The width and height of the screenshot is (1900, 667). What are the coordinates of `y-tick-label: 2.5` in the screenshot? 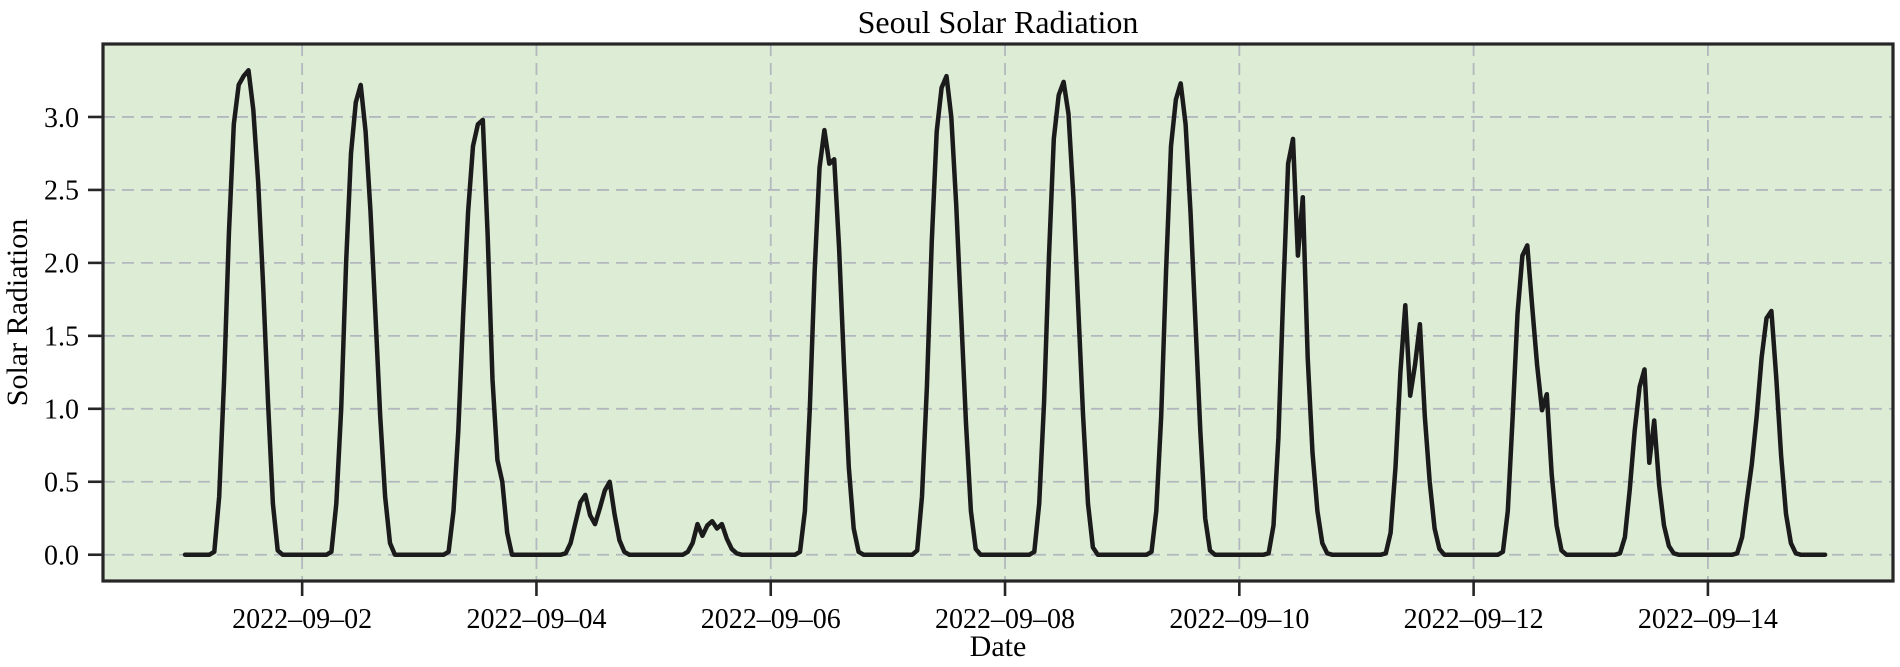 It's located at (61, 191).